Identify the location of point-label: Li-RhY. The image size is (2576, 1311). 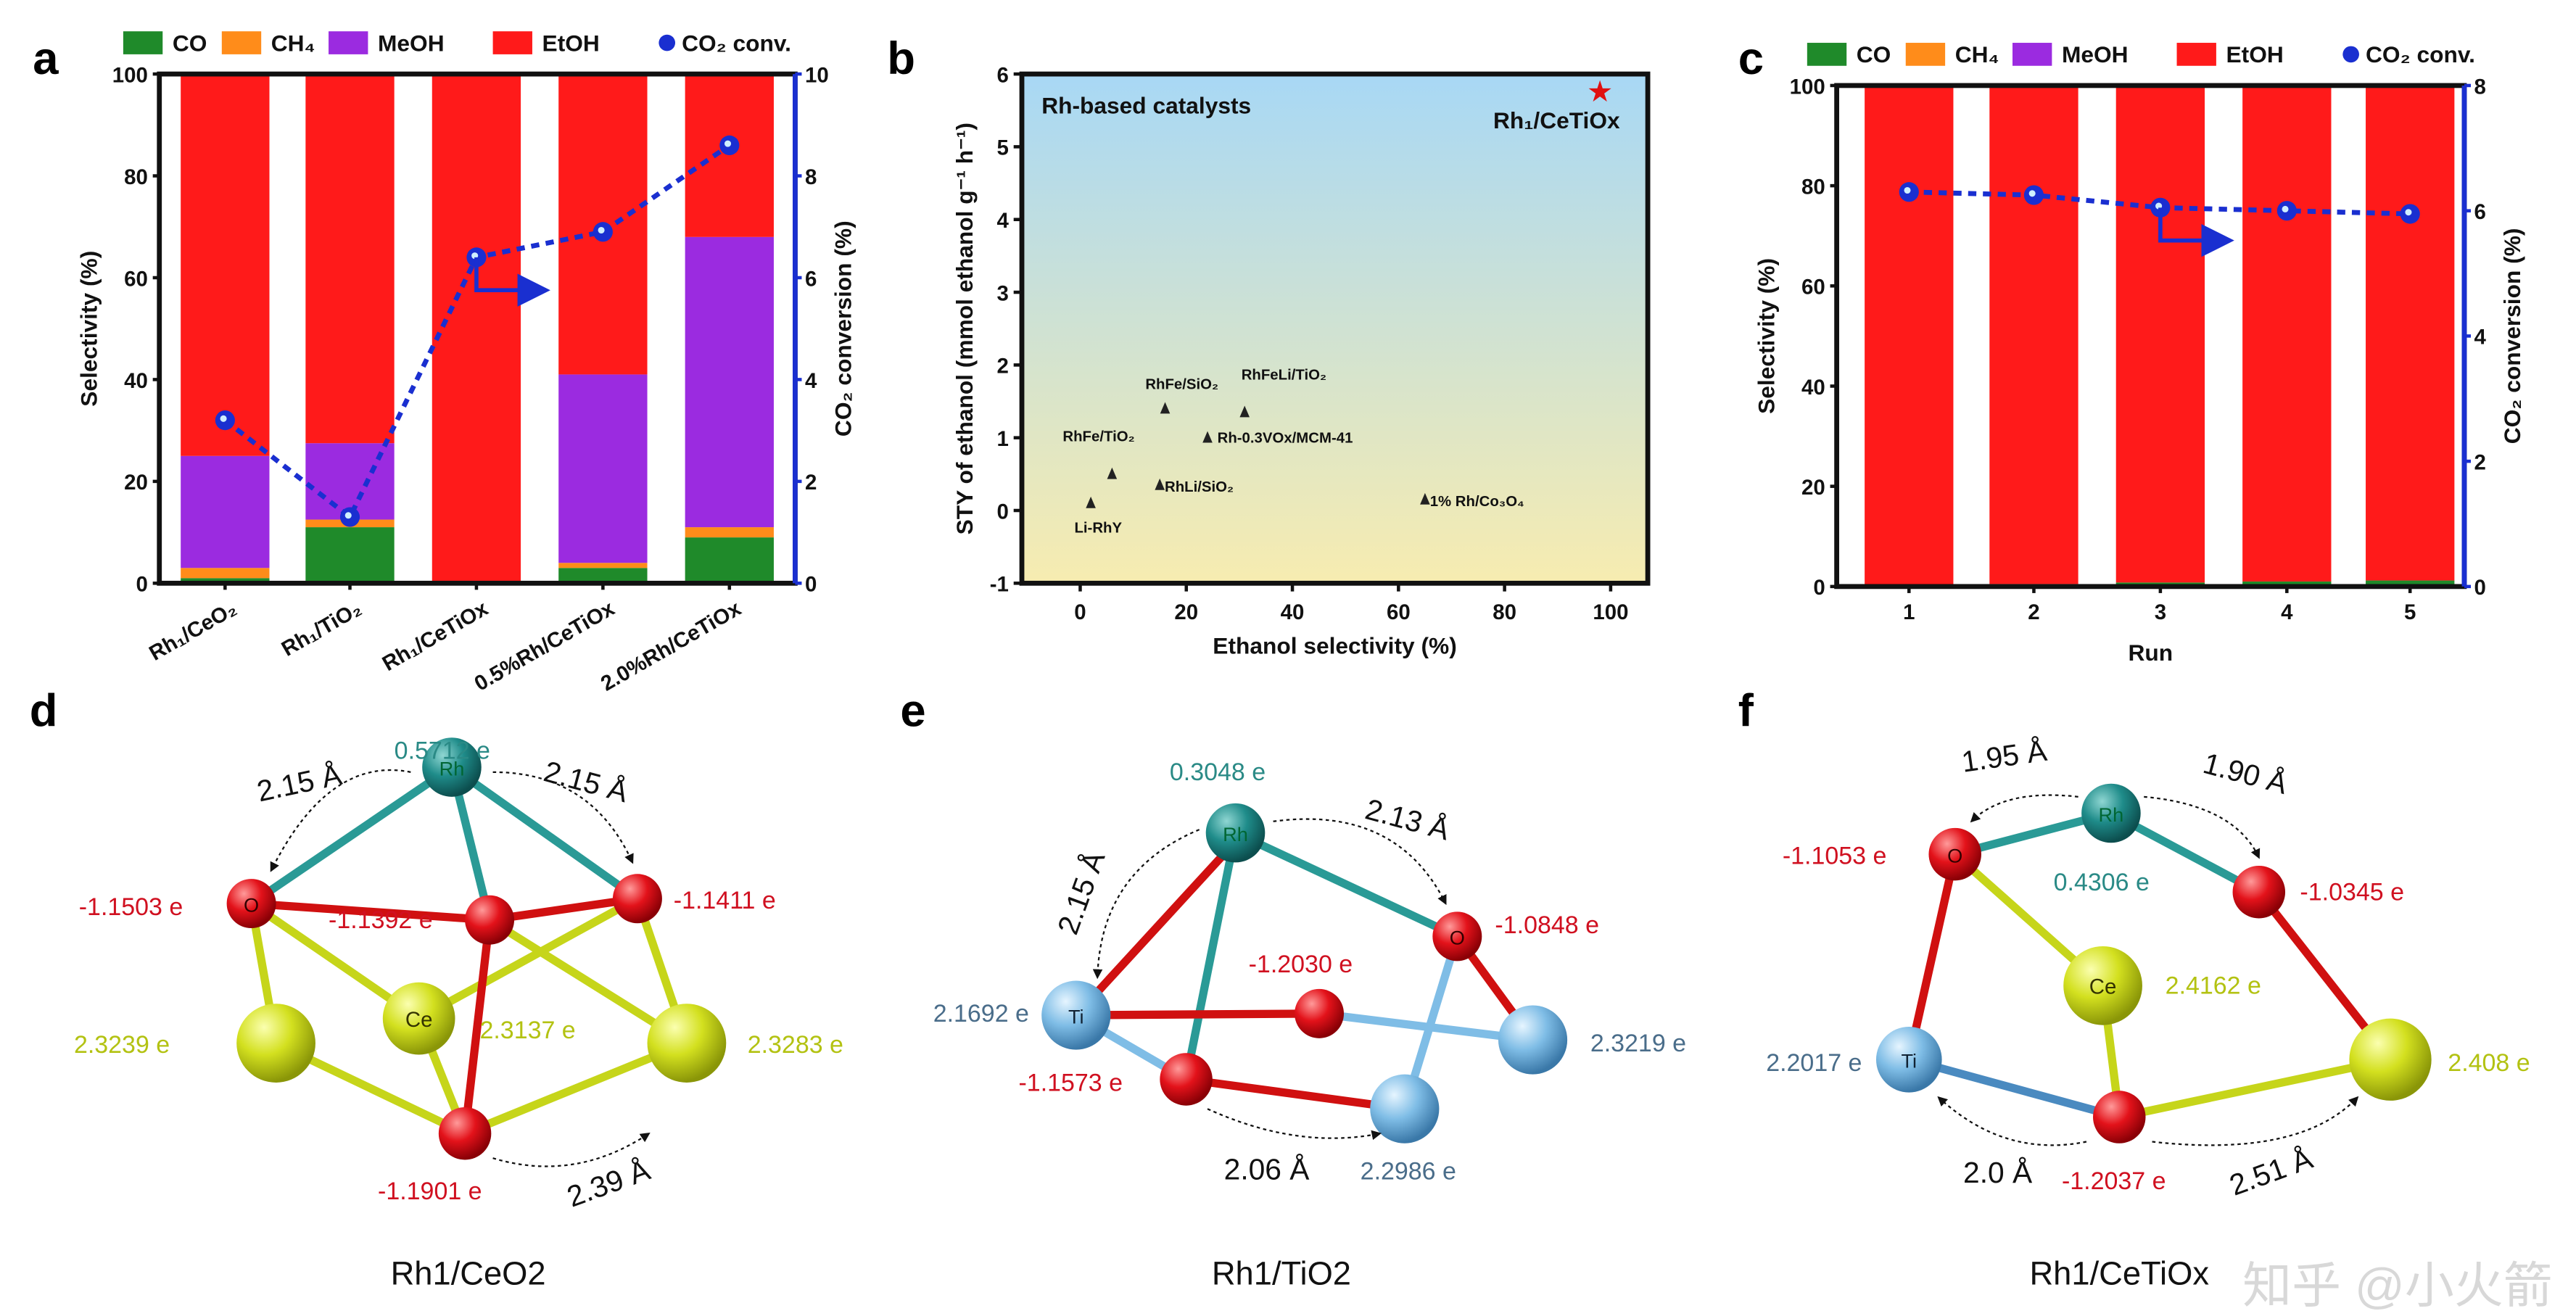
(1098, 529).